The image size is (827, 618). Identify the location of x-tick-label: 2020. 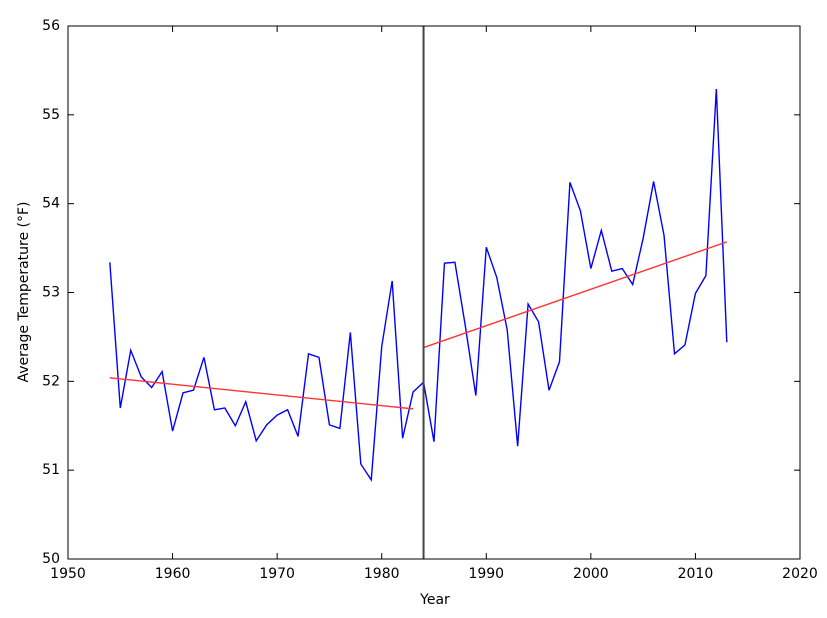
(800, 574).